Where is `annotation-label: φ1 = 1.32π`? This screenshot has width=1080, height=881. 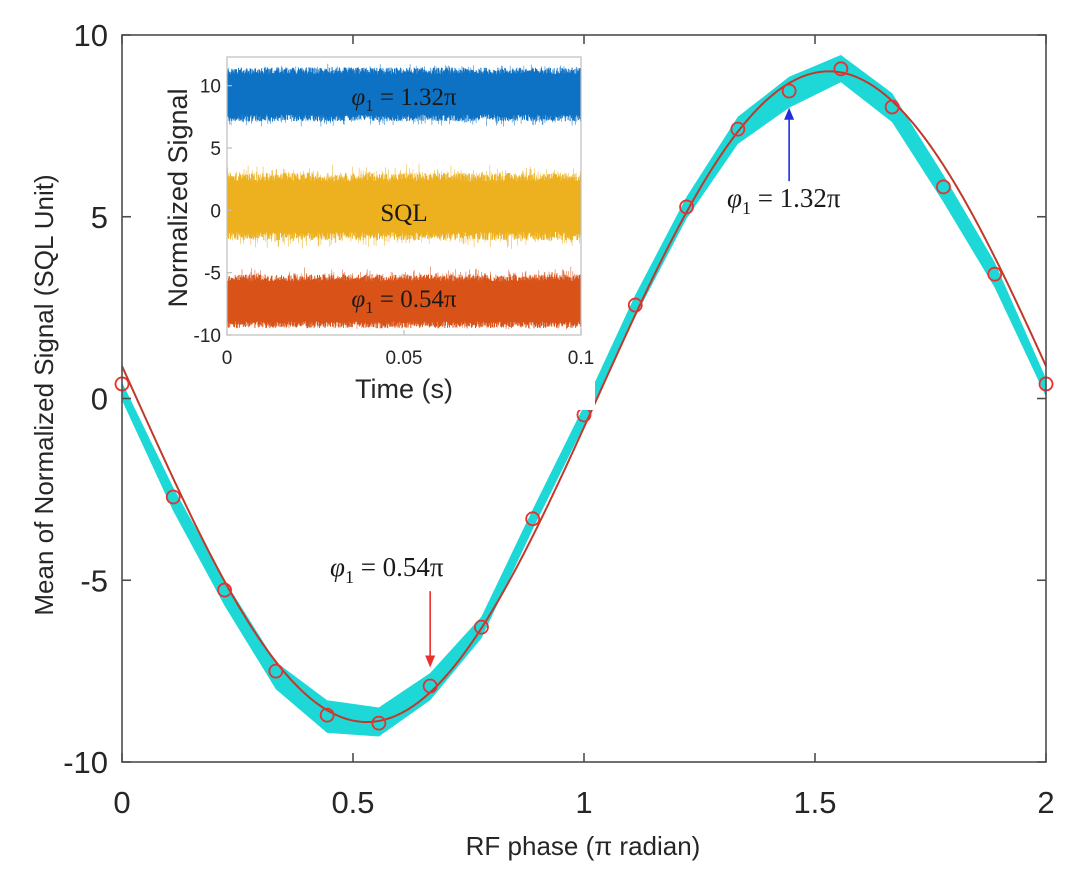 annotation-label: φ1 = 1.32π is located at coordinates (784, 200).